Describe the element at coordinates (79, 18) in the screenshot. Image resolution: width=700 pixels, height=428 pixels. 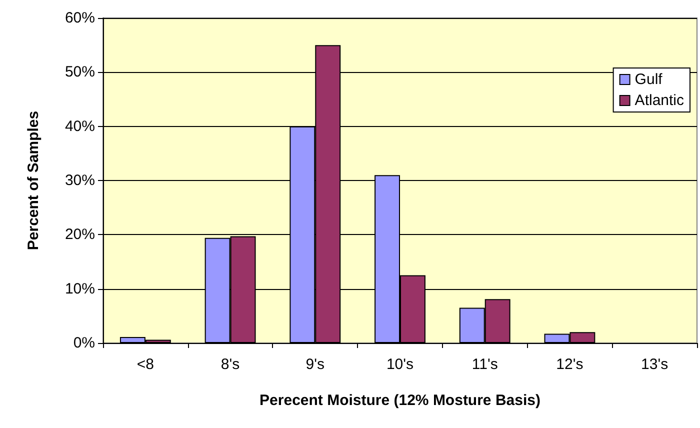
I see `y-tick-label: 60%` at that location.